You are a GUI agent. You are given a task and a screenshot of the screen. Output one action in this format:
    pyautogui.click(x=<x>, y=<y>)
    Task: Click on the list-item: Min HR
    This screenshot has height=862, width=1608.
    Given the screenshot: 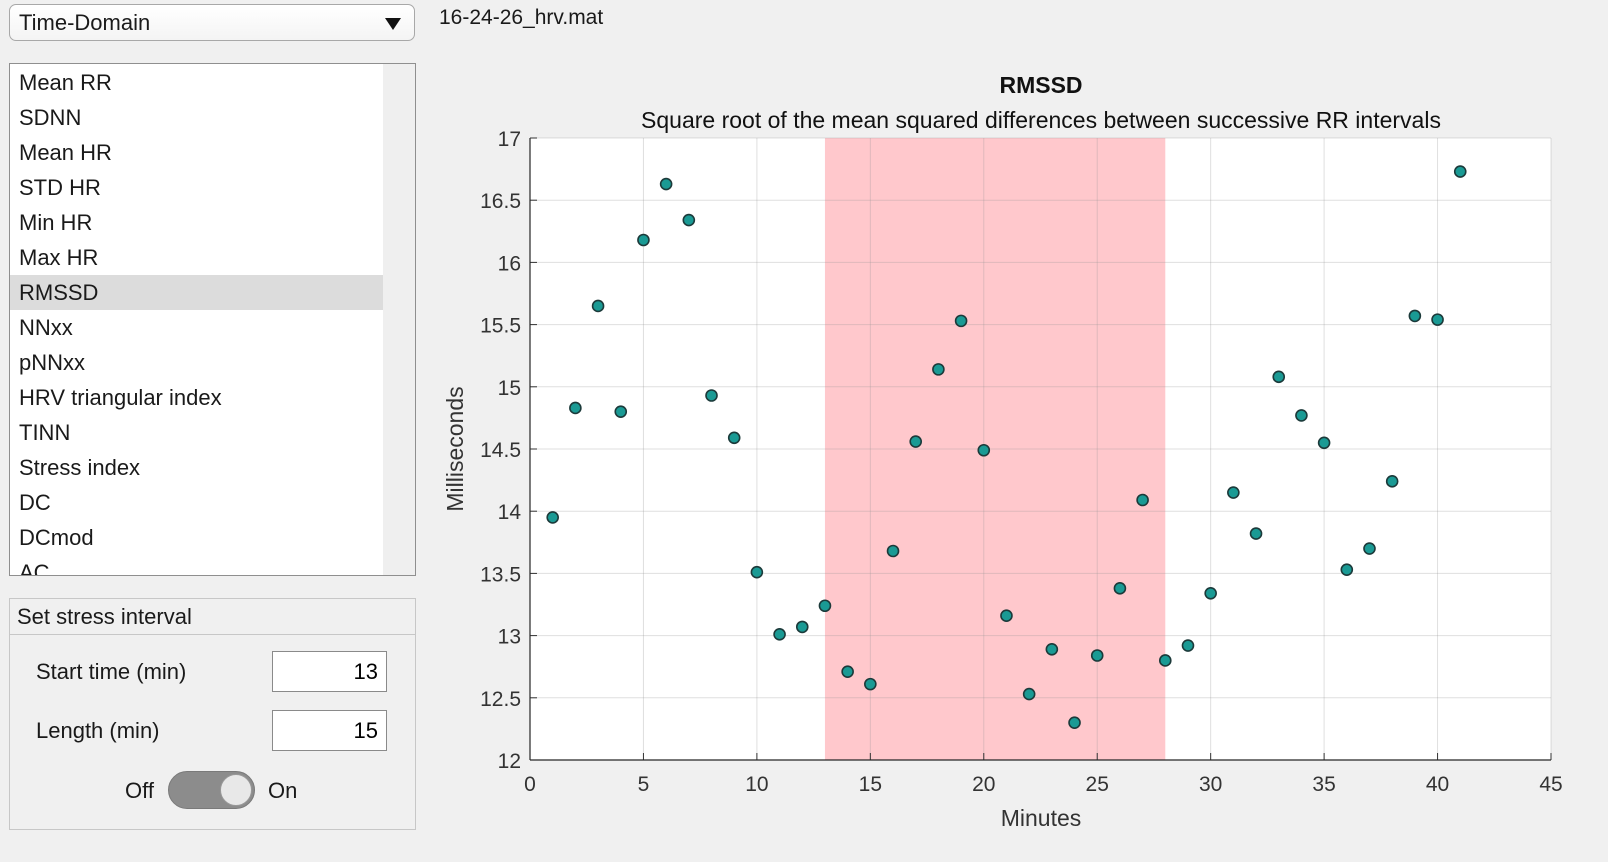 What is the action you would take?
    pyautogui.click(x=56, y=222)
    